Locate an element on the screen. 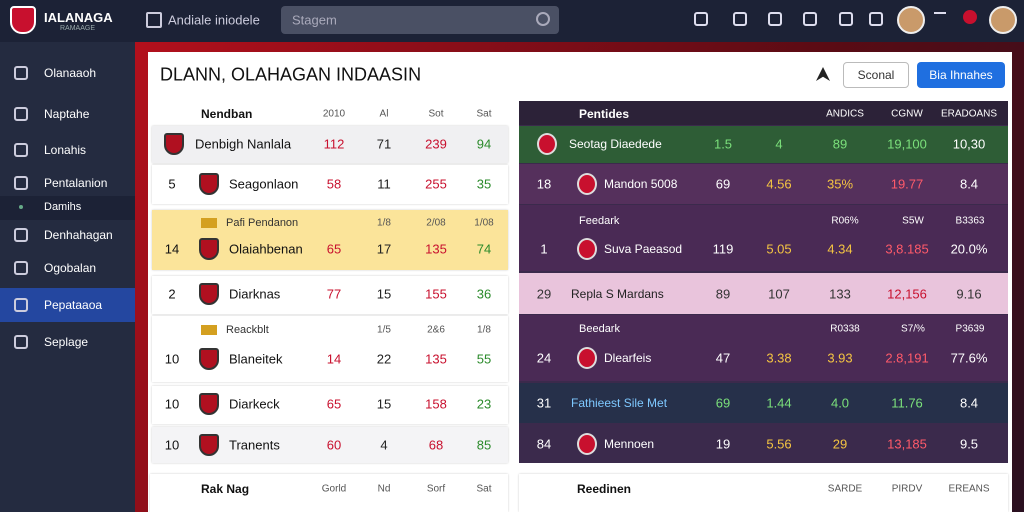  footer-header: Nd is located at coordinates (384, 489).